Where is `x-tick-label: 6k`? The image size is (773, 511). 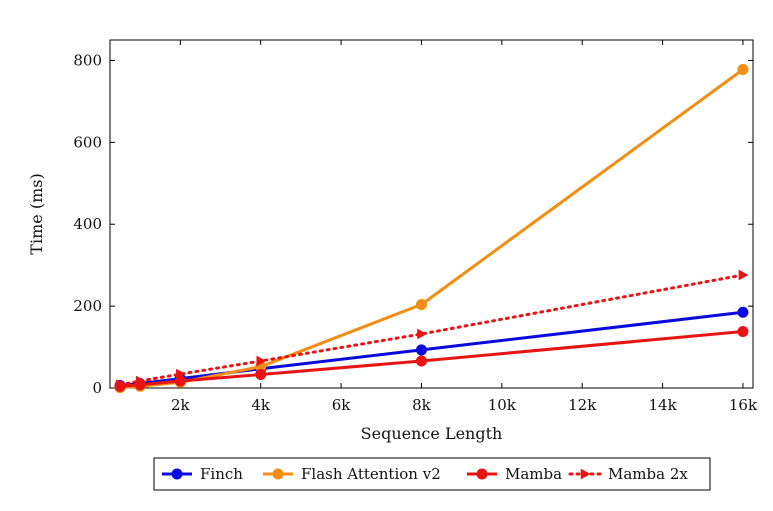
x-tick-label: 6k is located at coordinates (342, 405).